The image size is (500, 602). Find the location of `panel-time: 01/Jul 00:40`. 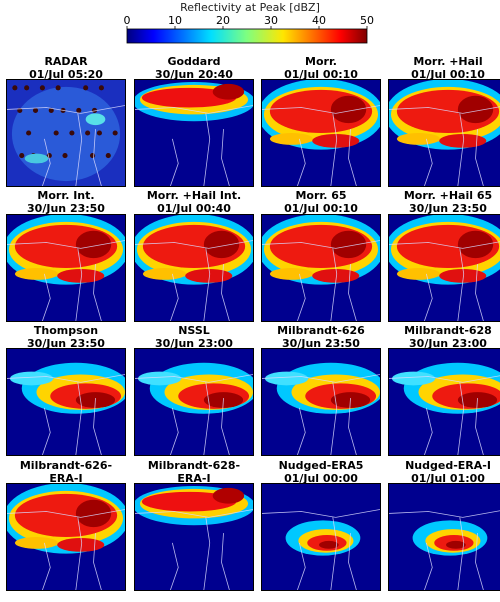

panel-time: 01/Jul 00:40 is located at coordinates (194, 208).